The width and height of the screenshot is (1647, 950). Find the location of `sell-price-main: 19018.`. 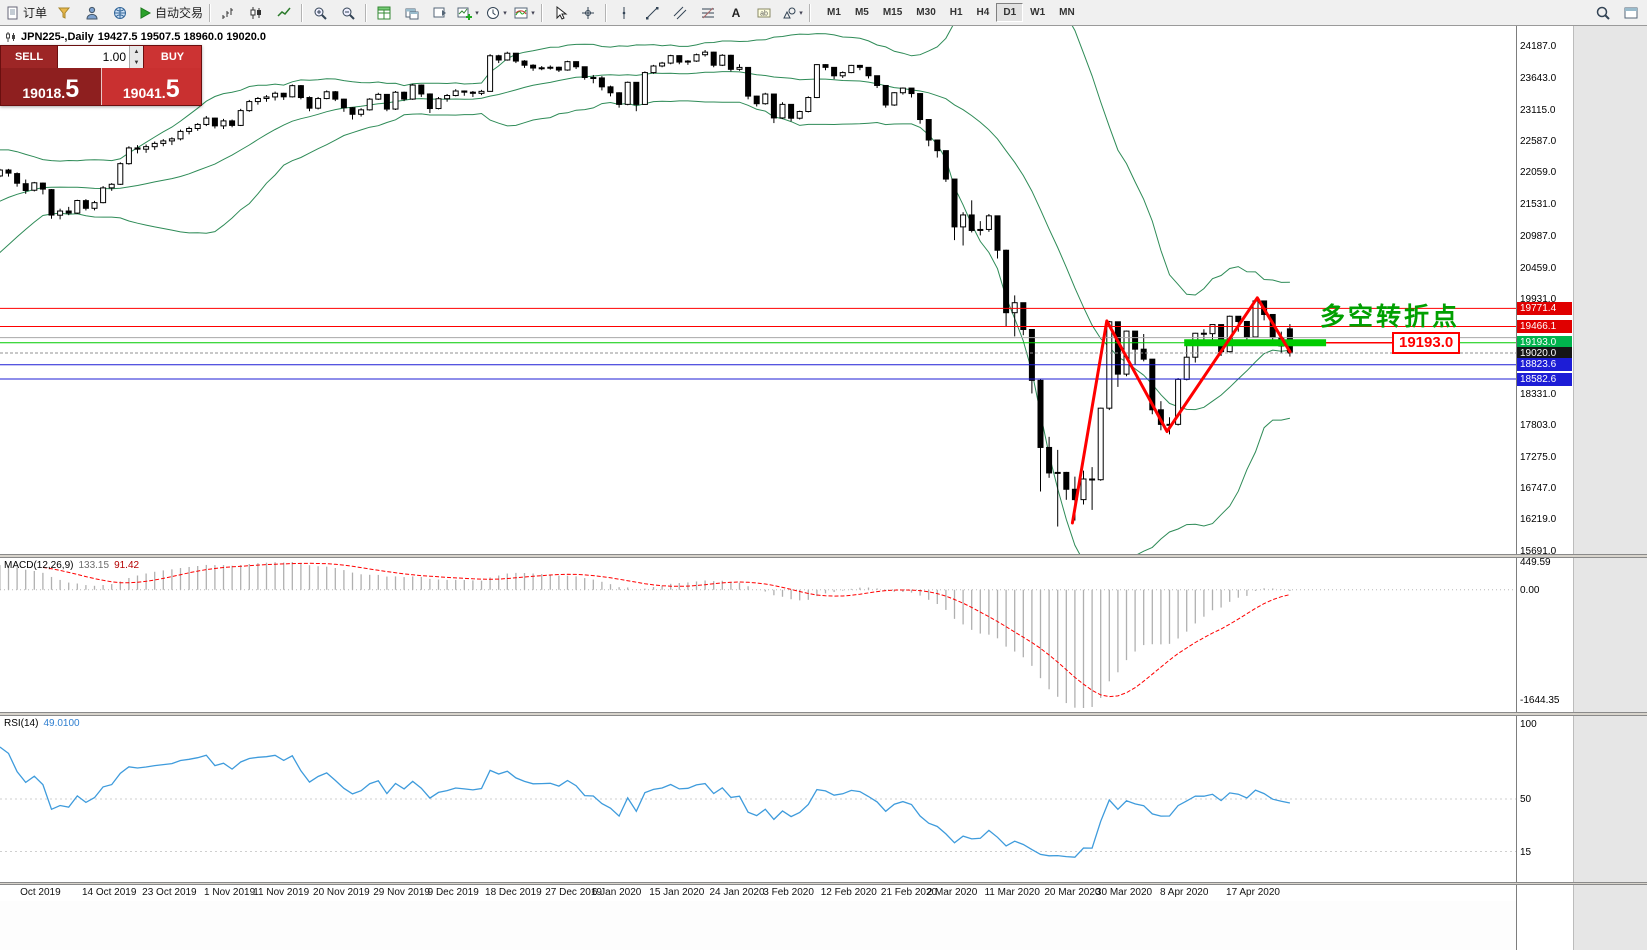

sell-price-main: 19018. is located at coordinates (44, 93).